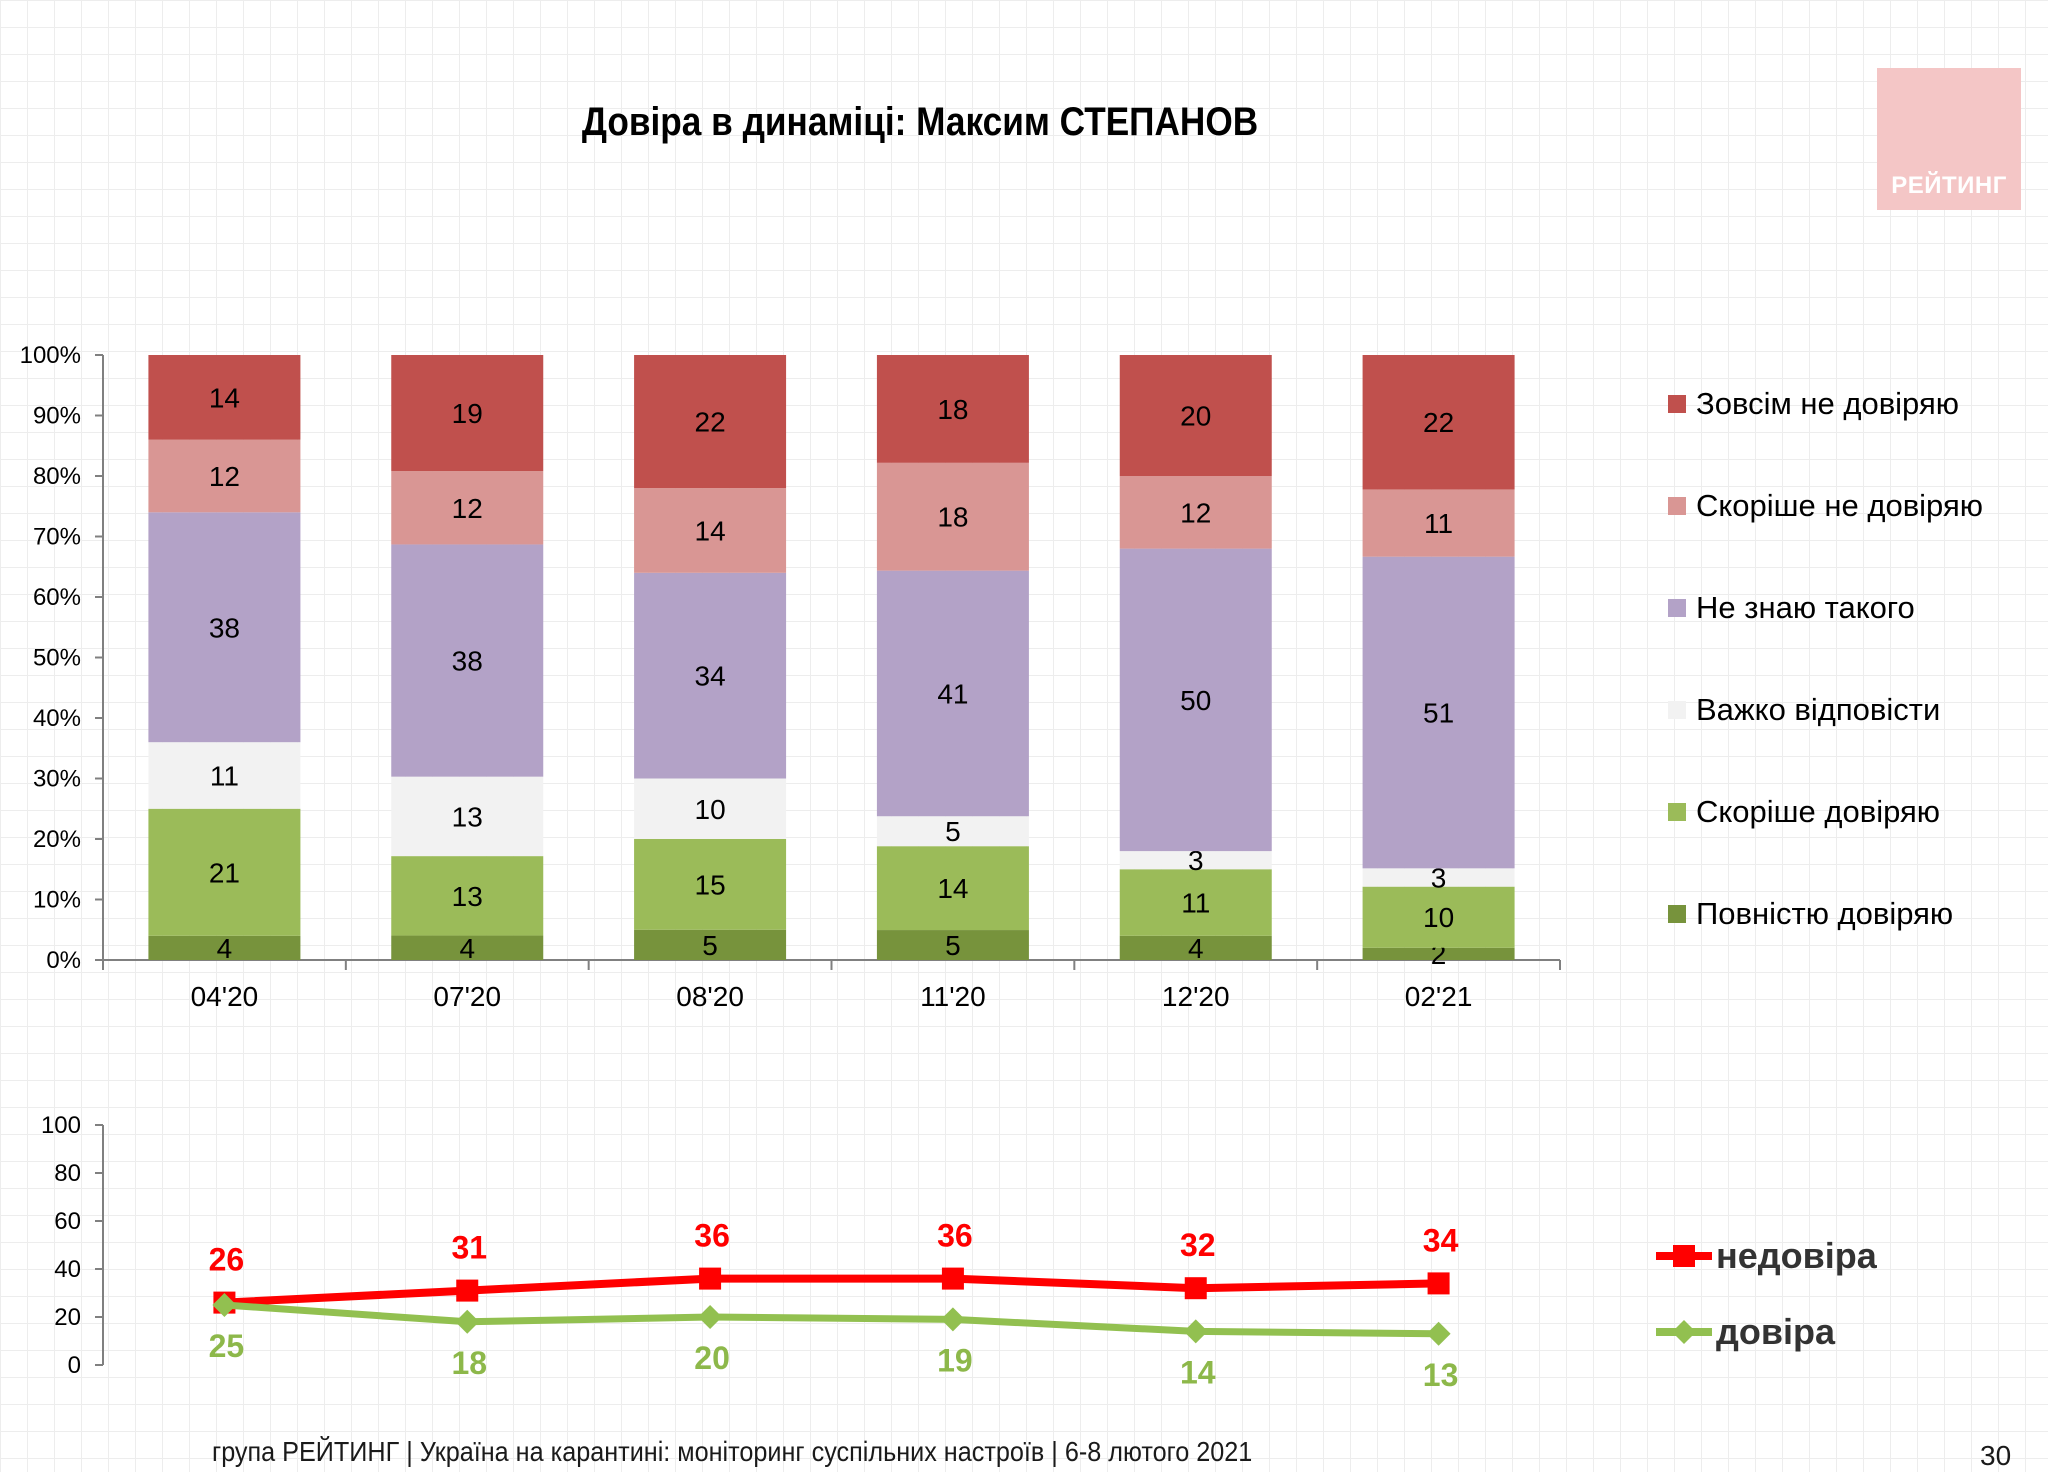 The width and height of the screenshot is (2048, 1472). I want to click on bar-data-label: 3, so click(1439, 878).